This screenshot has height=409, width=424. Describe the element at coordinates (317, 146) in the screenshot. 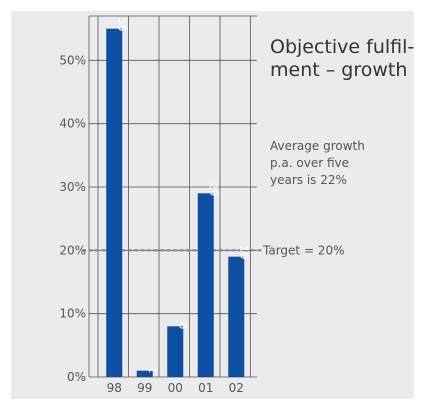

I see `note-line-1: Average growth` at that location.